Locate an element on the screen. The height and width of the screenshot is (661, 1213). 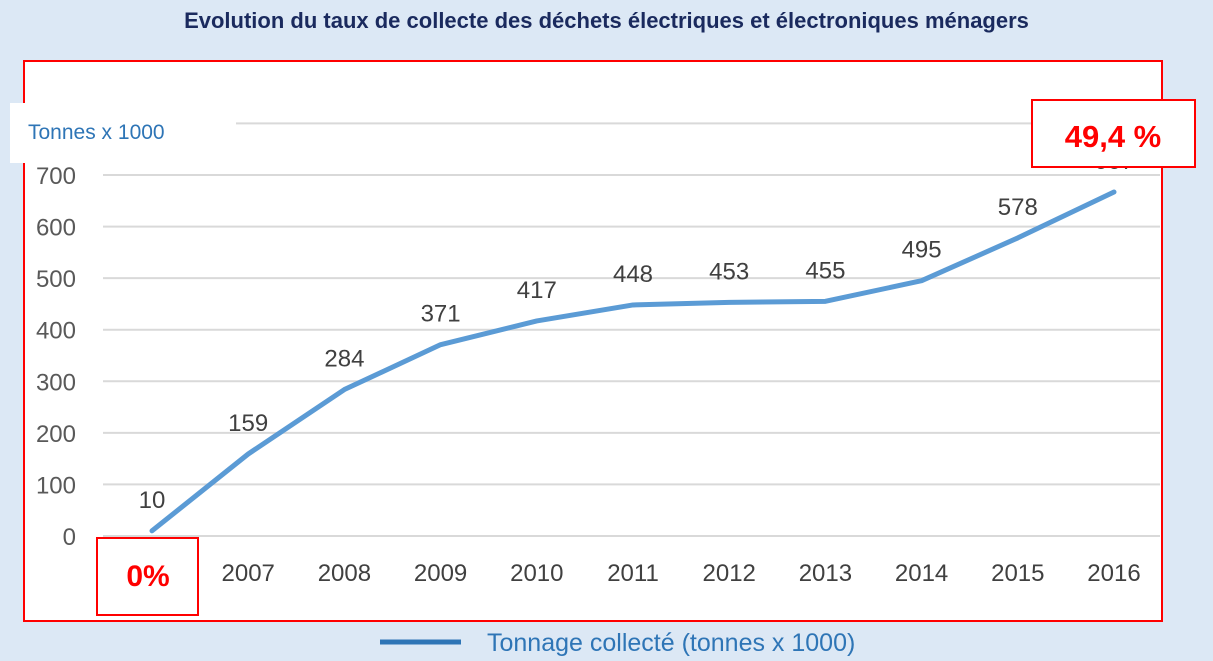
y-tick-label: 400 is located at coordinates (56, 331).